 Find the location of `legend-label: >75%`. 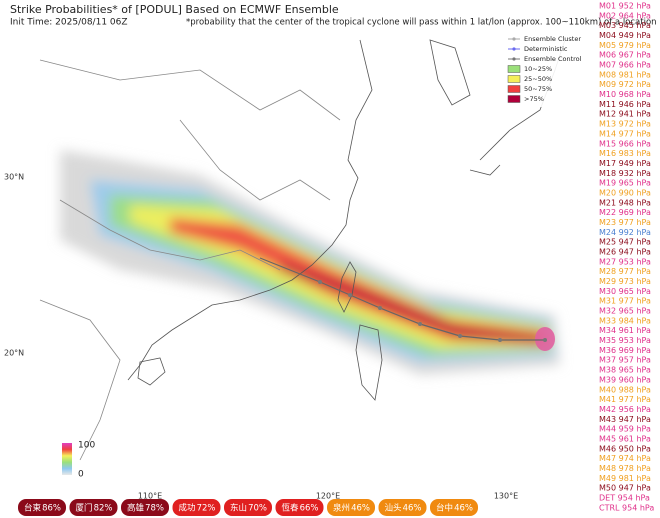

legend-label: >75% is located at coordinates (534, 99).